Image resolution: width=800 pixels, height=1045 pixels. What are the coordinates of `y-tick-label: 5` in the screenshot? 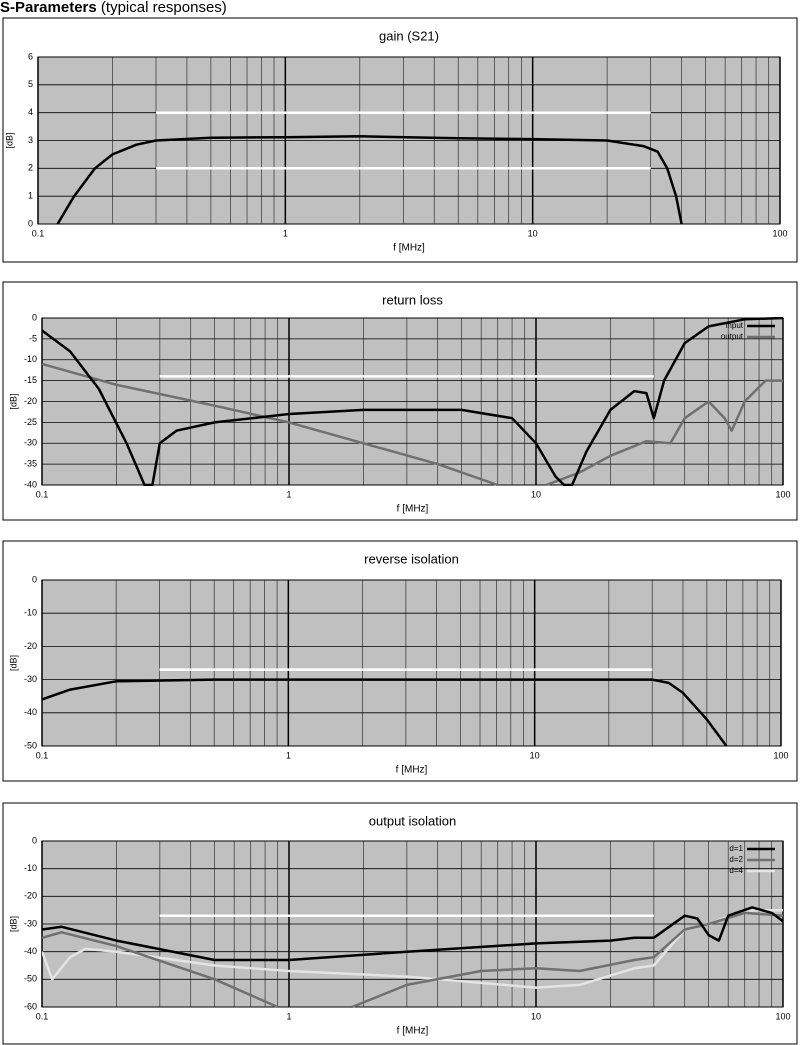 It's located at (30, 84).